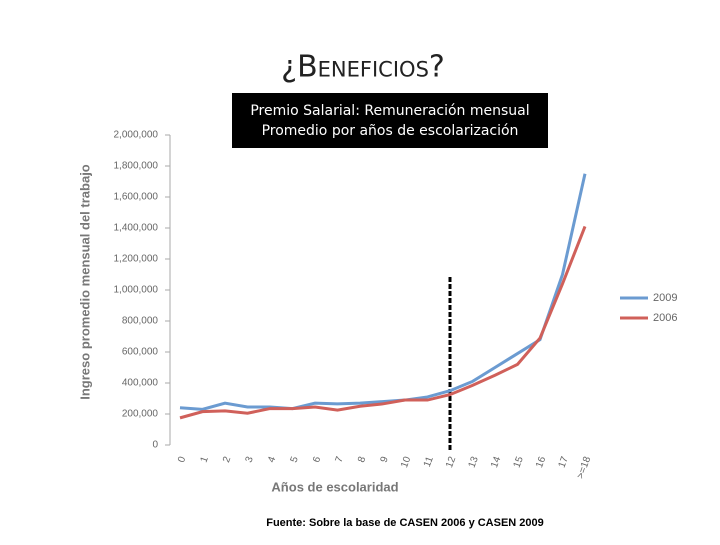 Image resolution: width=720 pixels, height=545 pixels. What do you see at coordinates (317, 459) in the screenshot?
I see `x-tick-label: 6` at bounding box center [317, 459].